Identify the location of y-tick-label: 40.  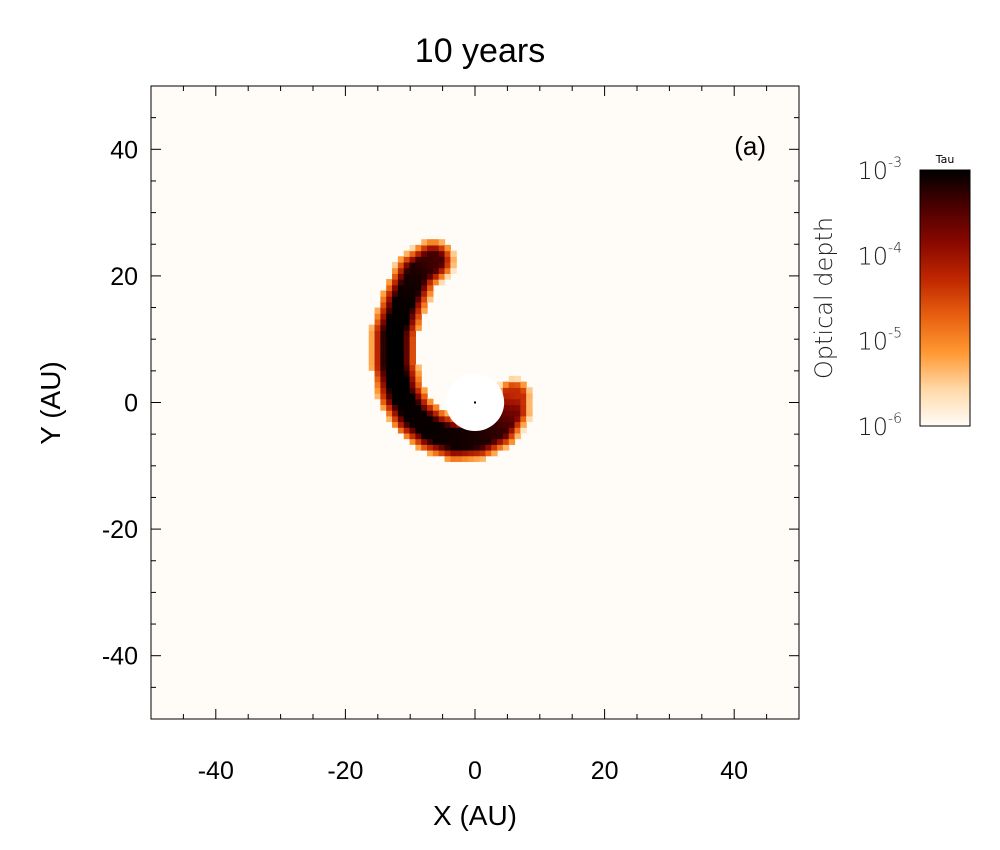
(124, 150).